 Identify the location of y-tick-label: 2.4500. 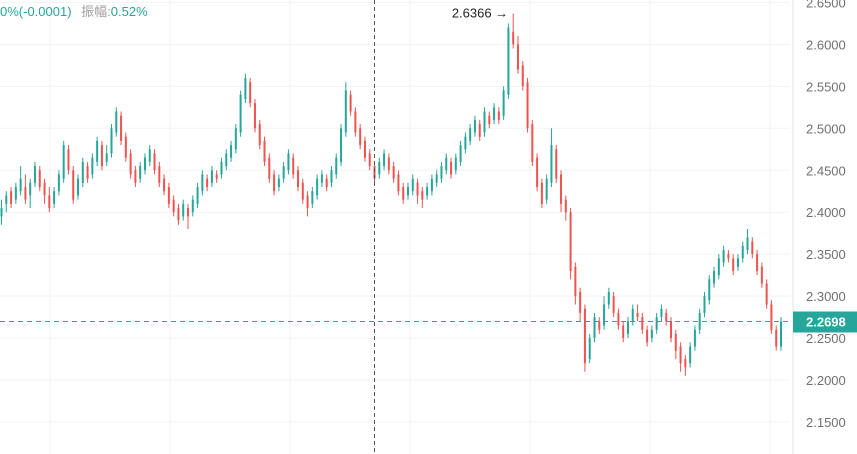
(826, 170).